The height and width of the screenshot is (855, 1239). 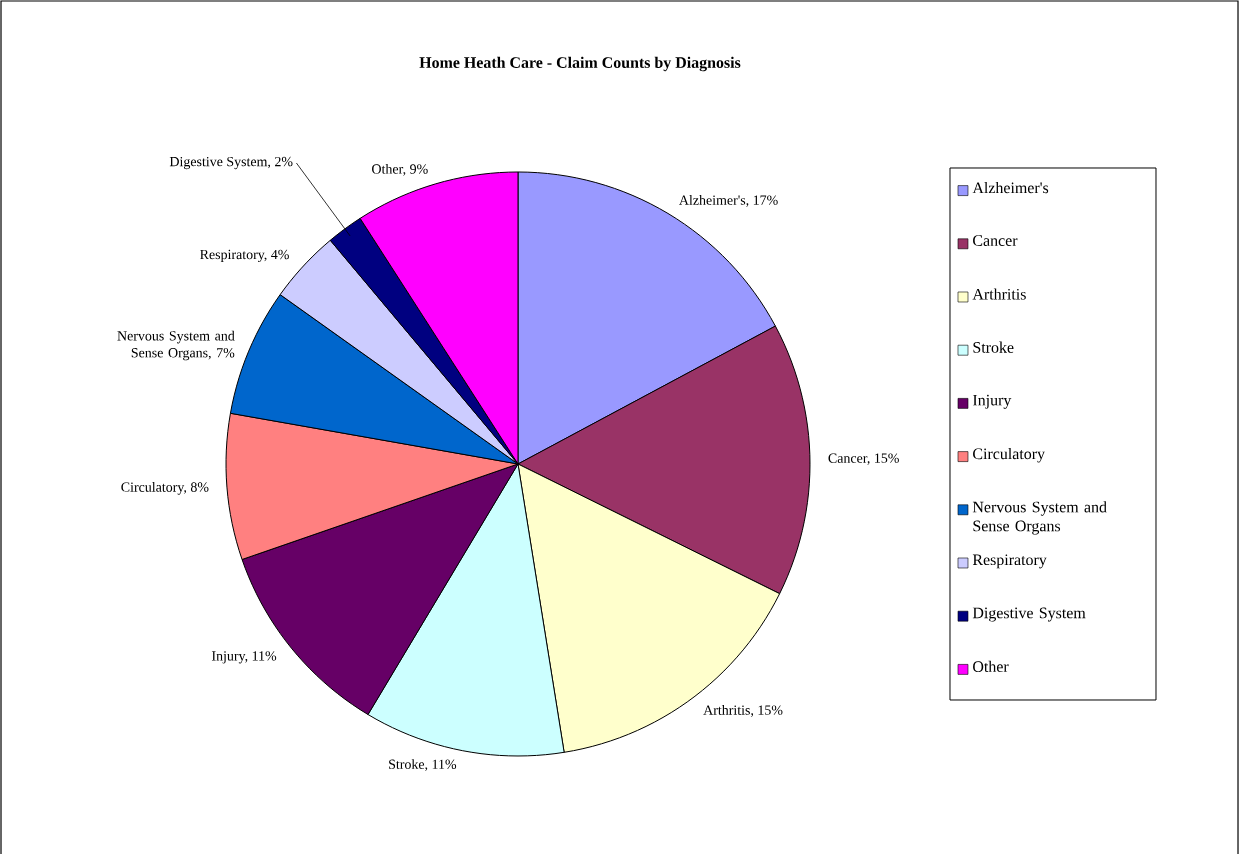 I want to click on data-label: Arthritis, 15%, so click(x=743, y=711).